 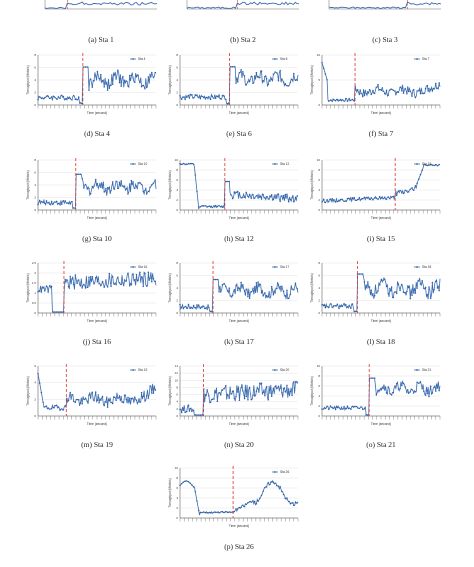 What do you see at coordinates (239, 296) in the screenshot?
I see `series-line` at bounding box center [239, 296].